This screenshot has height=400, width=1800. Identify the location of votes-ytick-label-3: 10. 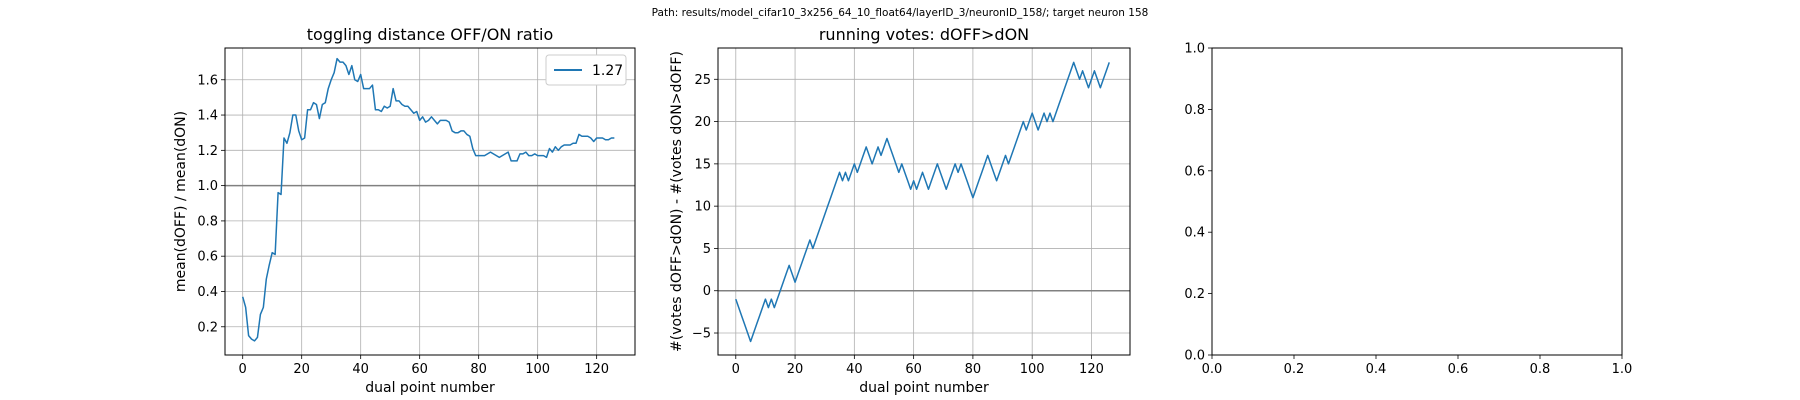
(702, 207).